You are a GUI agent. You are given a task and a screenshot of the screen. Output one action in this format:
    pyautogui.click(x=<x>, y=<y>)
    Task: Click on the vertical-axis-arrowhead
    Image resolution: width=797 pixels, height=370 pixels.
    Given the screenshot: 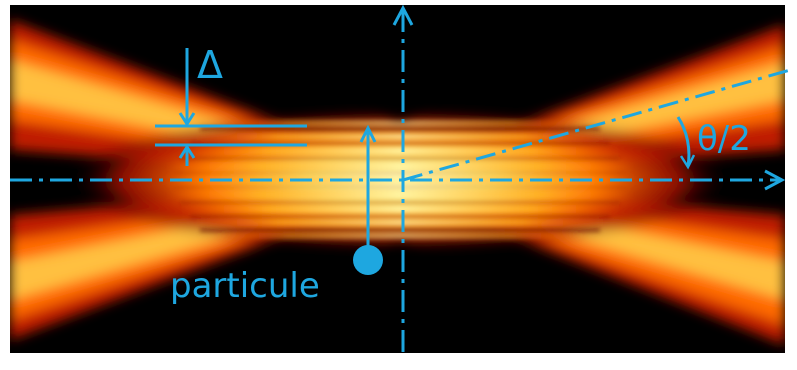 What is the action you would take?
    pyautogui.click(x=403, y=15)
    